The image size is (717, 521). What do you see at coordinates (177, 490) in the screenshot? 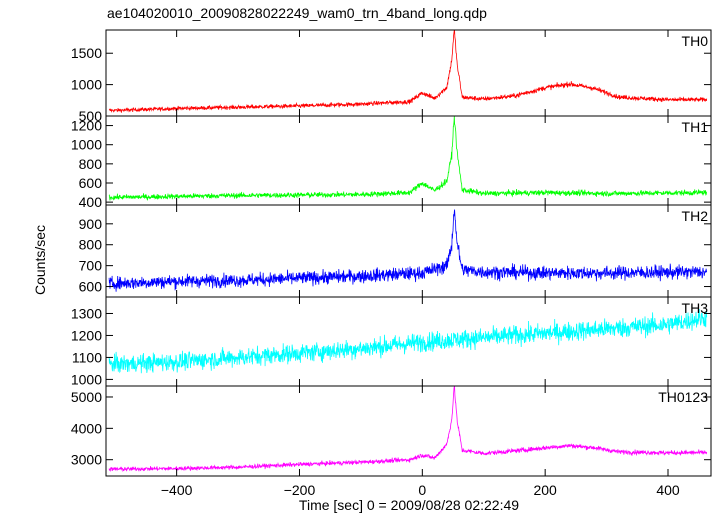
I see `x-tick-label: −400` at bounding box center [177, 490].